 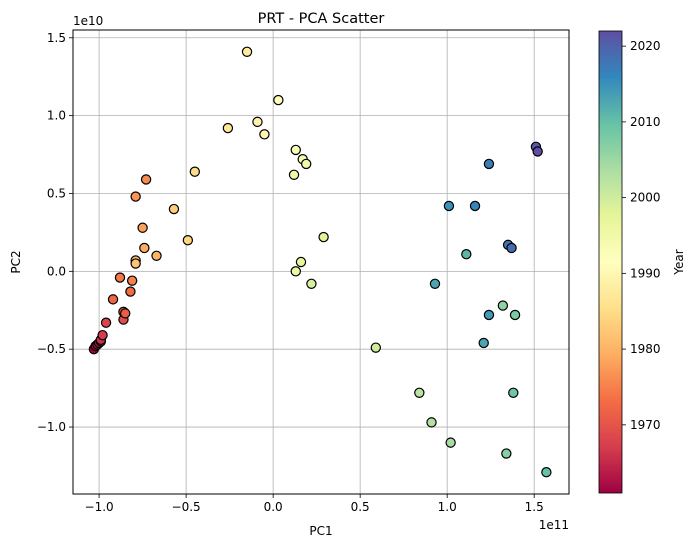 I want to click on y-offset-label: 1e10, so click(x=88, y=21).